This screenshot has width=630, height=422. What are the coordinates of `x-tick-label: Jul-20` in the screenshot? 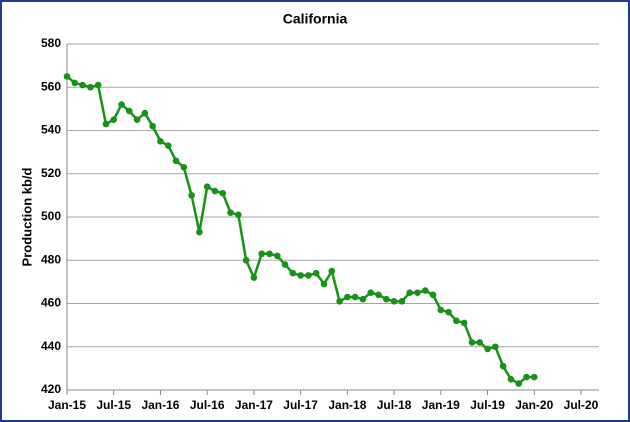 It's located at (581, 405).